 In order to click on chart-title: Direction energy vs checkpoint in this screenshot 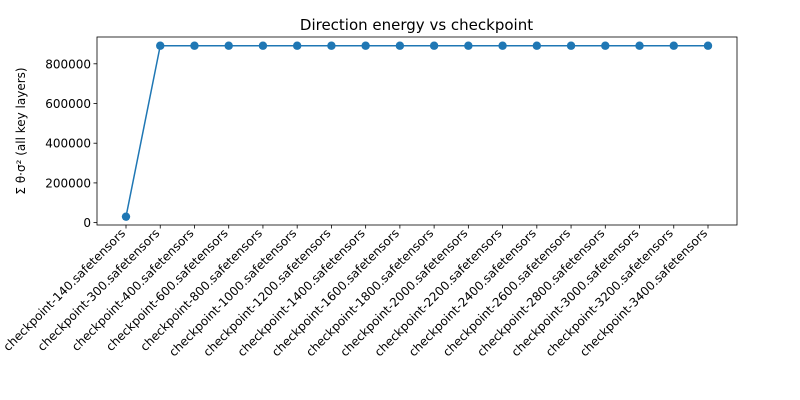, I will do `click(416, 25)`.